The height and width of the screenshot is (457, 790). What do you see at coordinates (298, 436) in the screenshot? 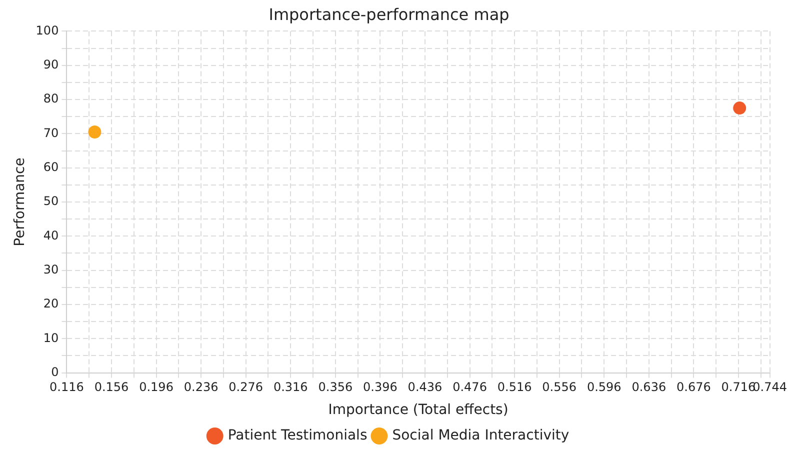
I see `legend-label: Patient Testimonials` at bounding box center [298, 436].